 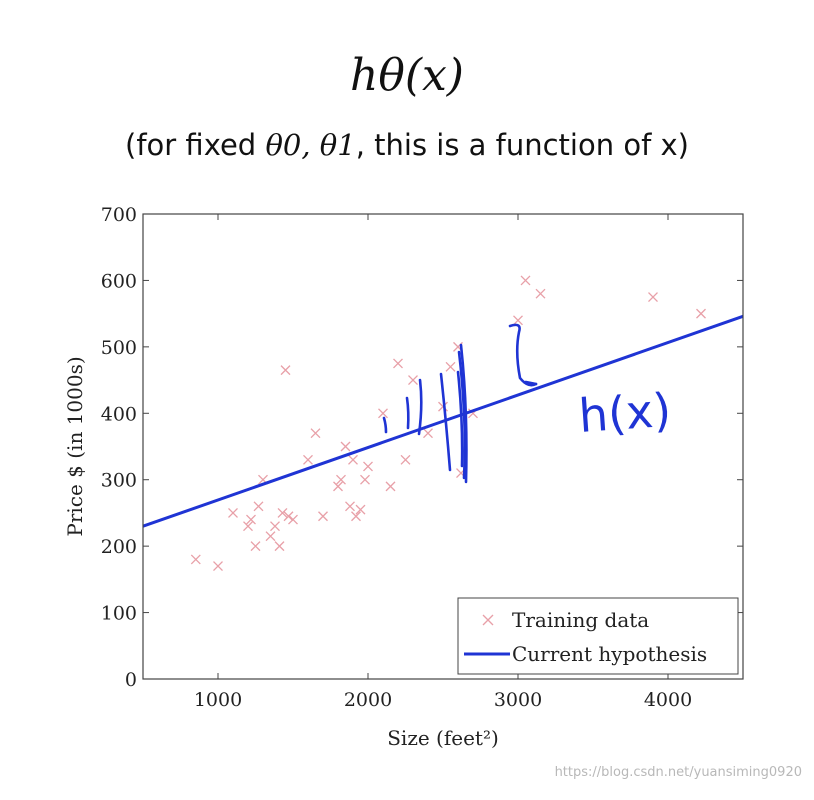 What do you see at coordinates (678, 772) in the screenshot?
I see `watermark: https://blog.csdn.net/yuansiming0920` at bounding box center [678, 772].